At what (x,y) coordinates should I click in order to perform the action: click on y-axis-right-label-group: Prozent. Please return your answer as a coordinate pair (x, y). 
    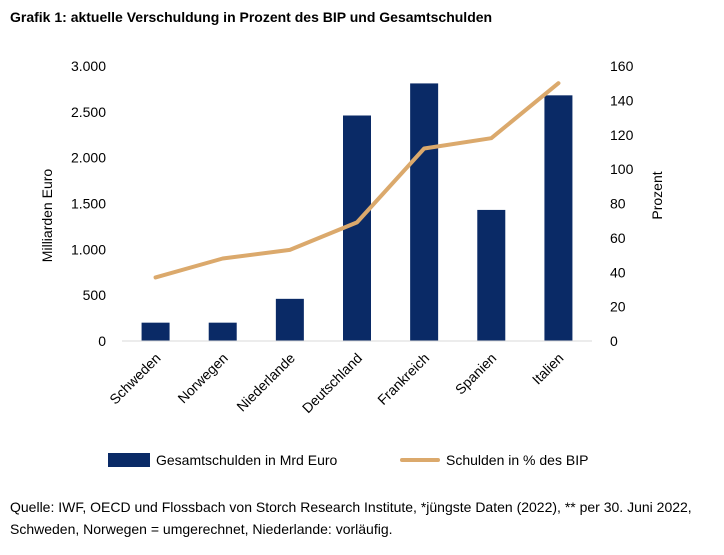
    Looking at the image, I should click on (657, 195).